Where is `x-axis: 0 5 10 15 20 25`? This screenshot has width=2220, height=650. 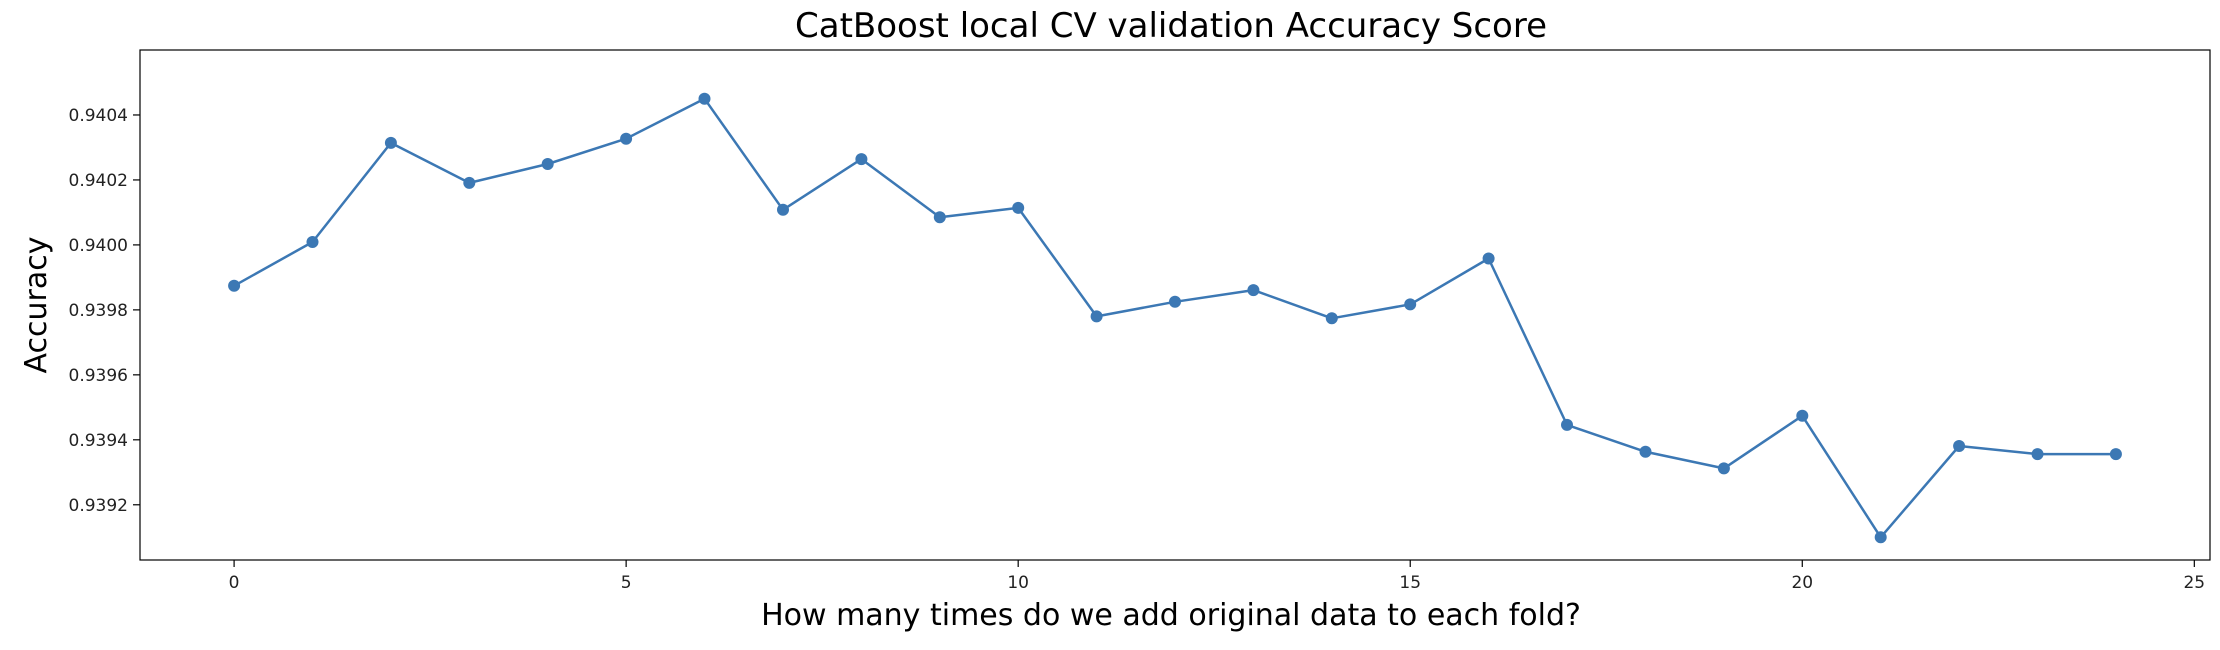
x-axis: 0 5 10 15 20 25 is located at coordinates (1217, 576).